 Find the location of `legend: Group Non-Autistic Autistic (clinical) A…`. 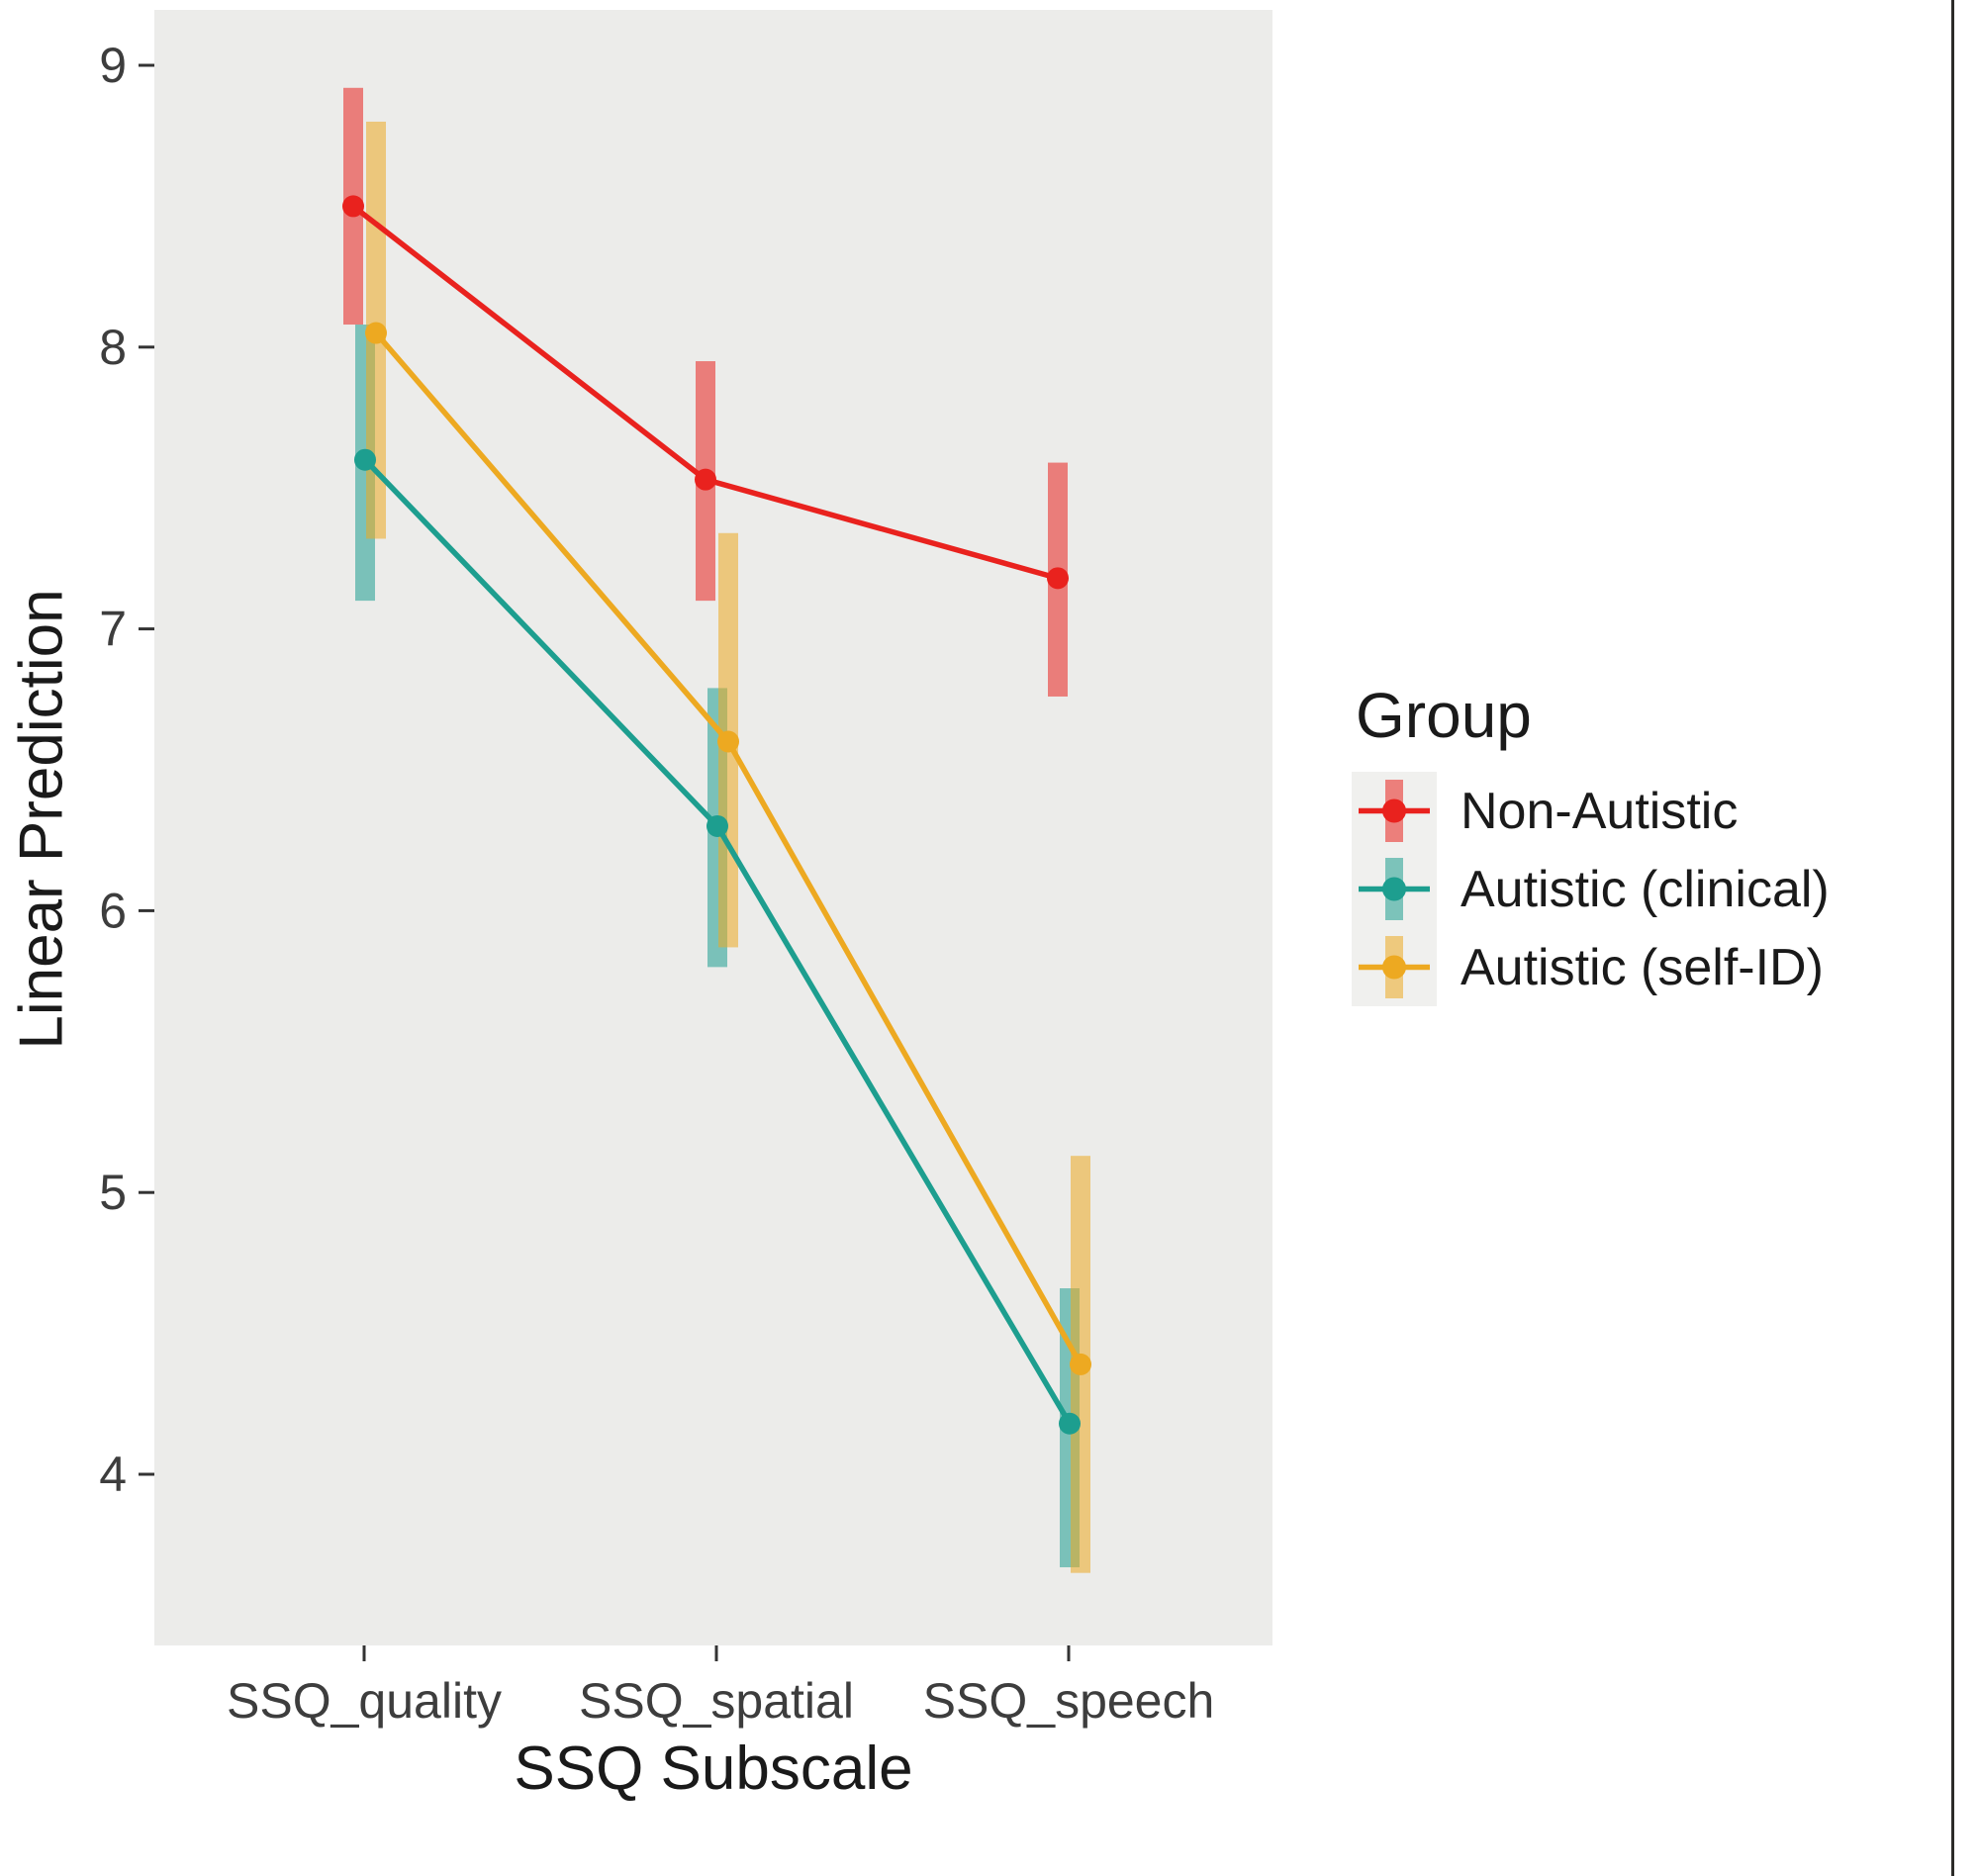

legend: Group Non-Autistic Autistic (clinical) A… is located at coordinates (1591, 842).